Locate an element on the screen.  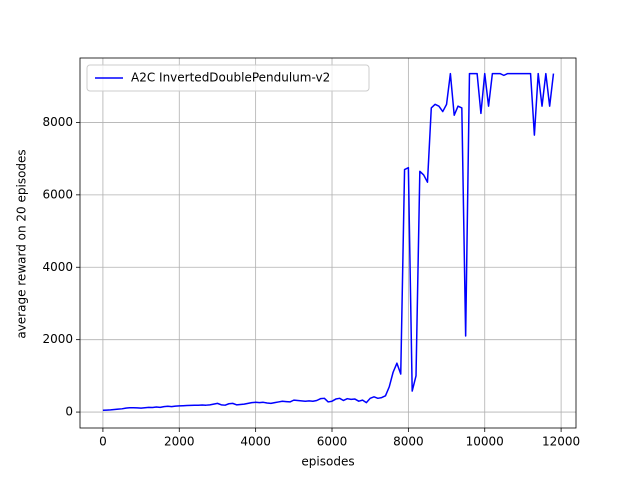
legend-label: A2C InvertedDoublePendulum-v2 is located at coordinates (230, 78).